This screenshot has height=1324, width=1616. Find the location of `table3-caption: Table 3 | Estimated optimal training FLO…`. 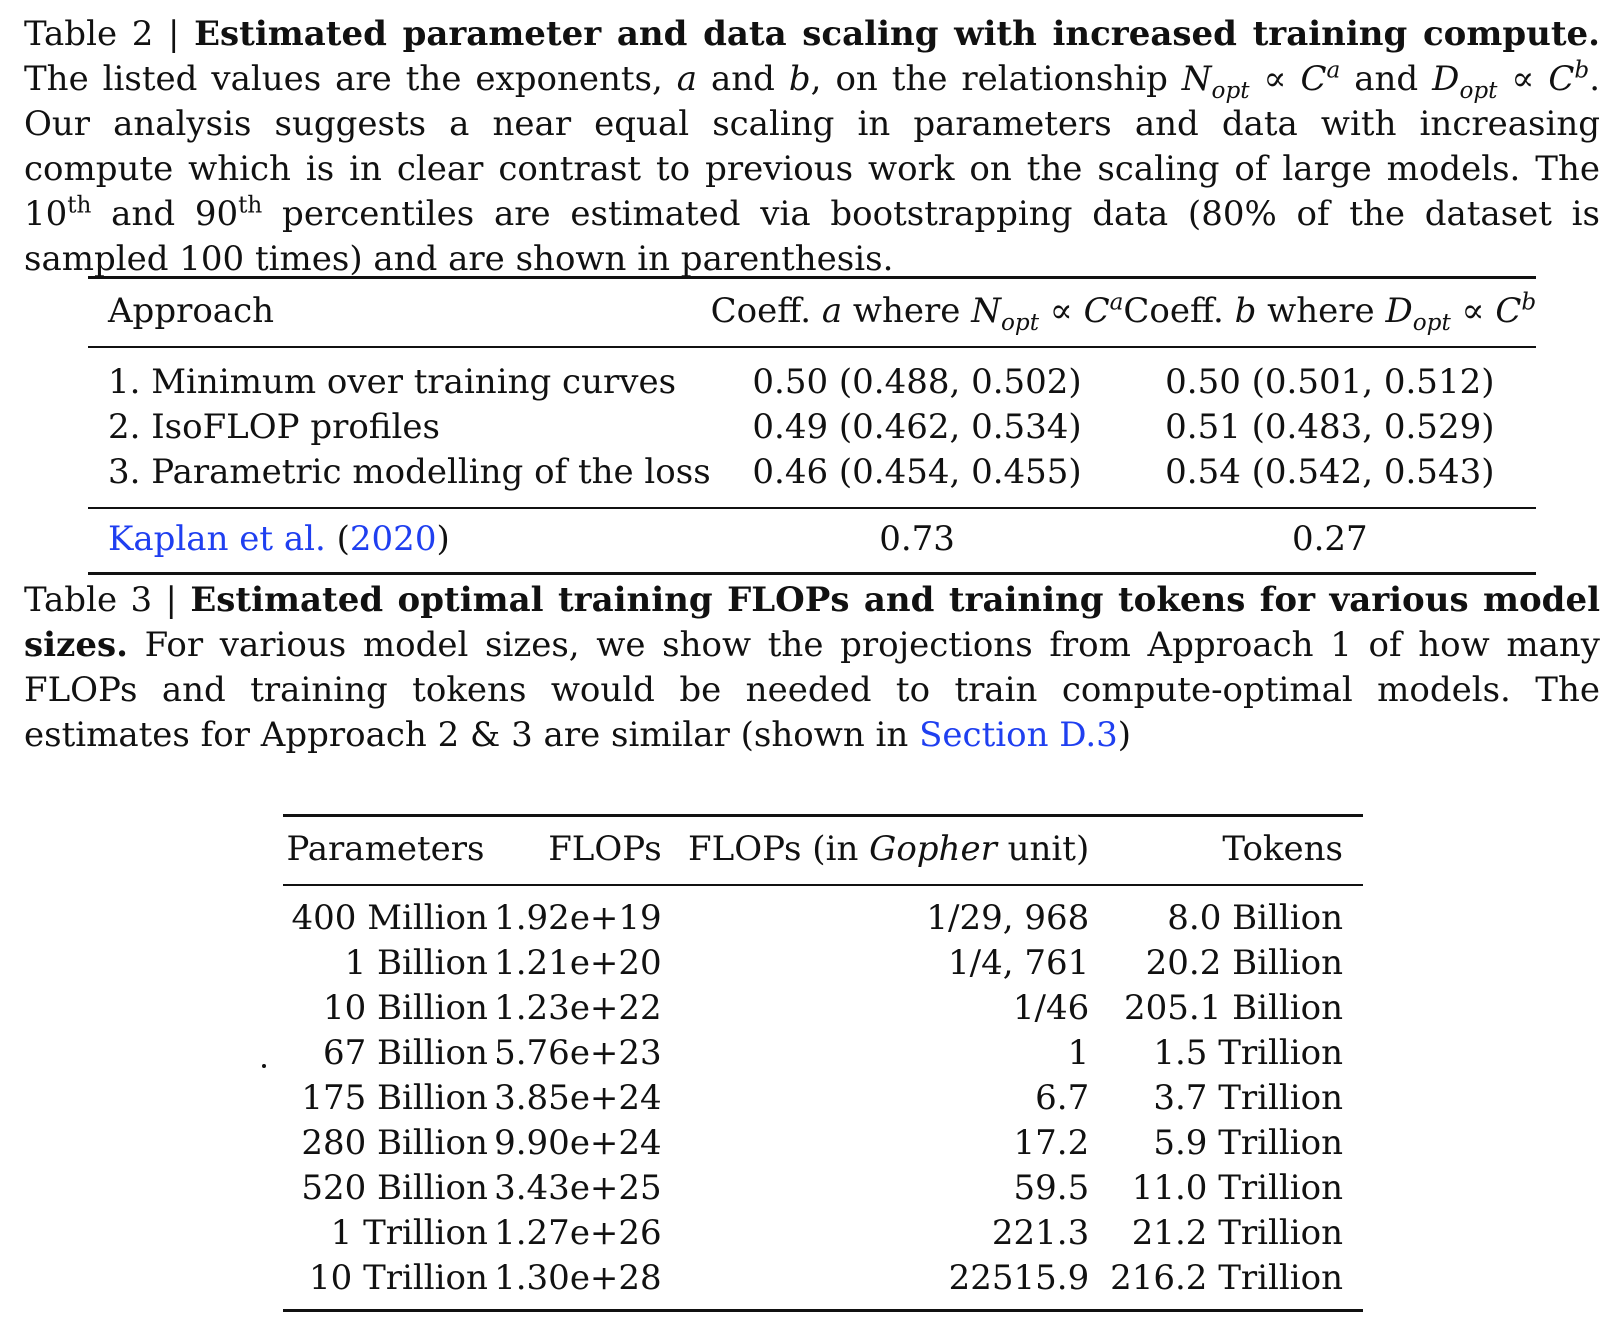

table3-caption: Table 3 | Estimated optimal training FLO… is located at coordinates (812, 668).